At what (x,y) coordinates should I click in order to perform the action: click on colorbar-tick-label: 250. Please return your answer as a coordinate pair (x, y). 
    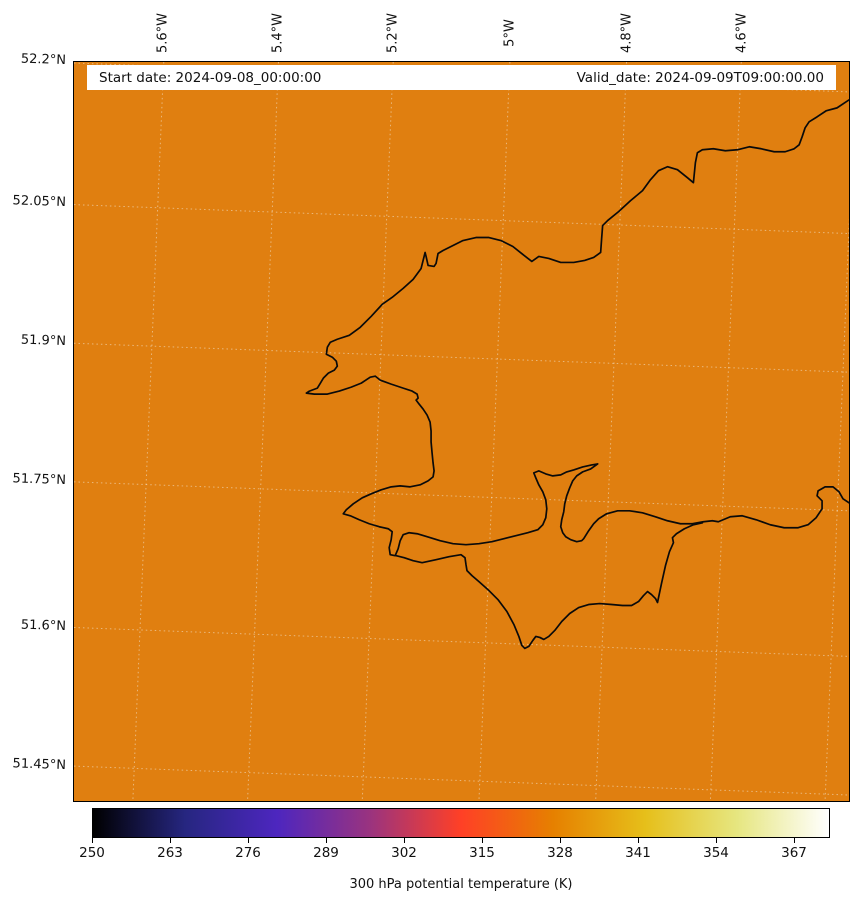
    Looking at the image, I should click on (92, 853).